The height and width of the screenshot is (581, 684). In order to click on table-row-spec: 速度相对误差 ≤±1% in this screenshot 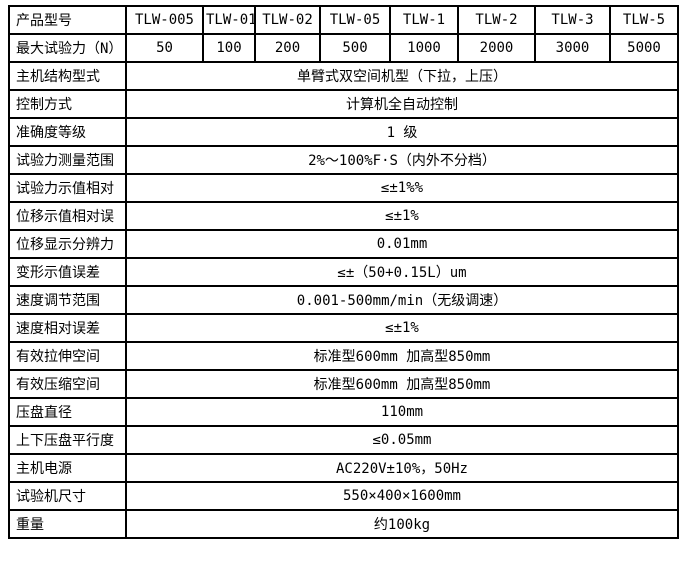, I will do `click(343, 328)`.